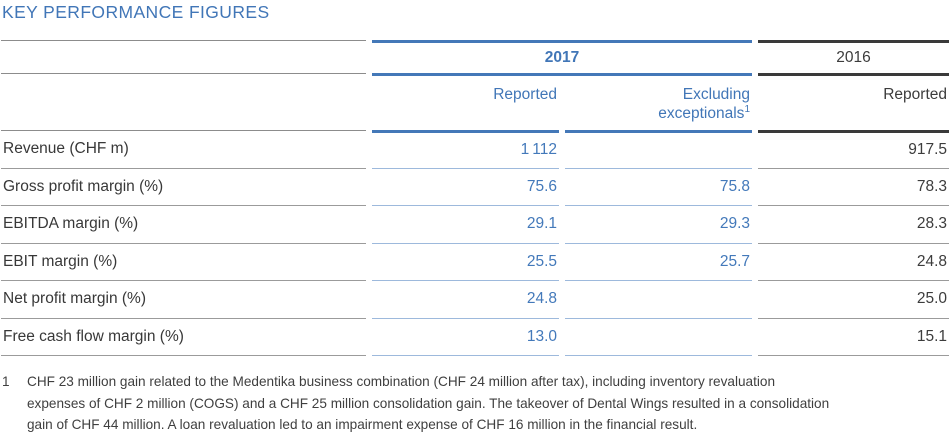 The width and height of the screenshot is (950, 442). What do you see at coordinates (658, 261) in the screenshot?
I see `value-excluding-2017: 25.7` at bounding box center [658, 261].